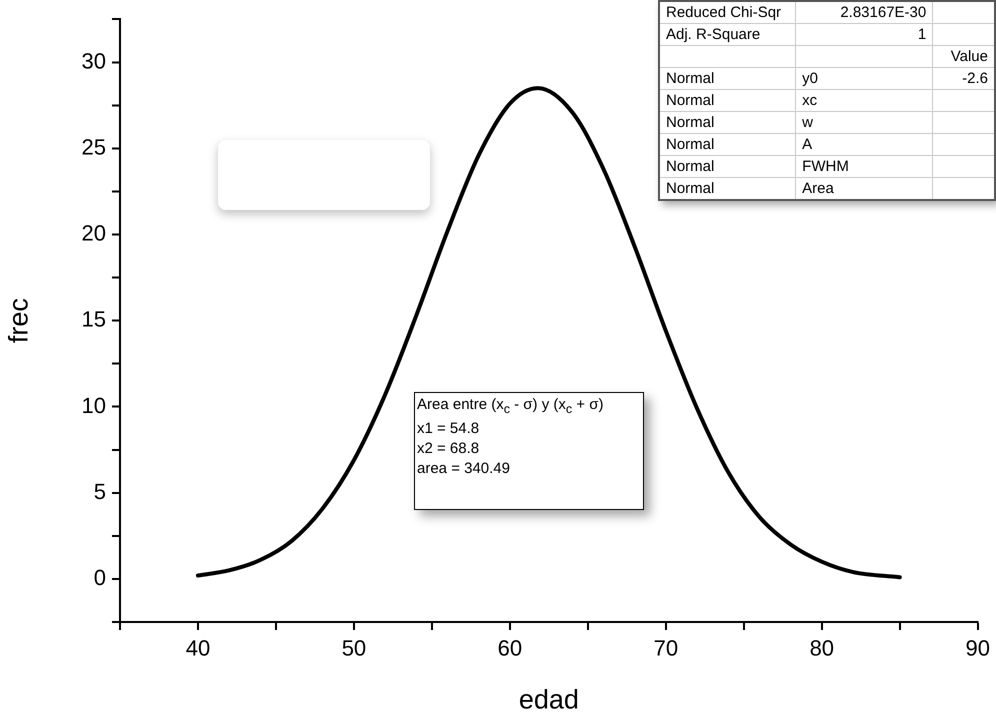 The width and height of the screenshot is (996, 721). Describe the element at coordinates (94, 405) in the screenshot. I see `y-tick-label: 10` at that location.